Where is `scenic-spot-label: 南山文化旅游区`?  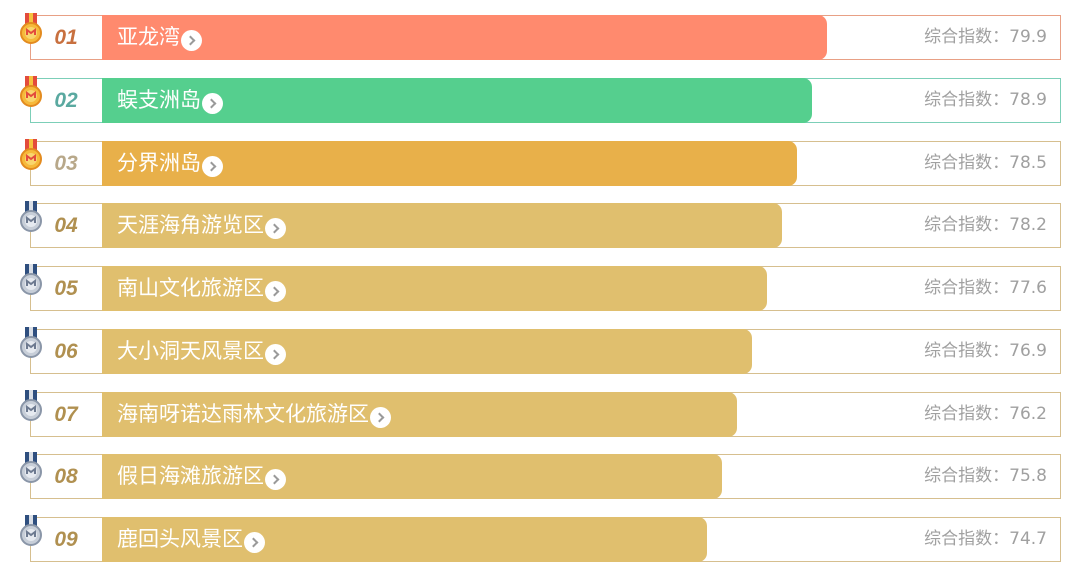
scenic-spot-label: 南山文化旅游区 is located at coordinates (190, 288).